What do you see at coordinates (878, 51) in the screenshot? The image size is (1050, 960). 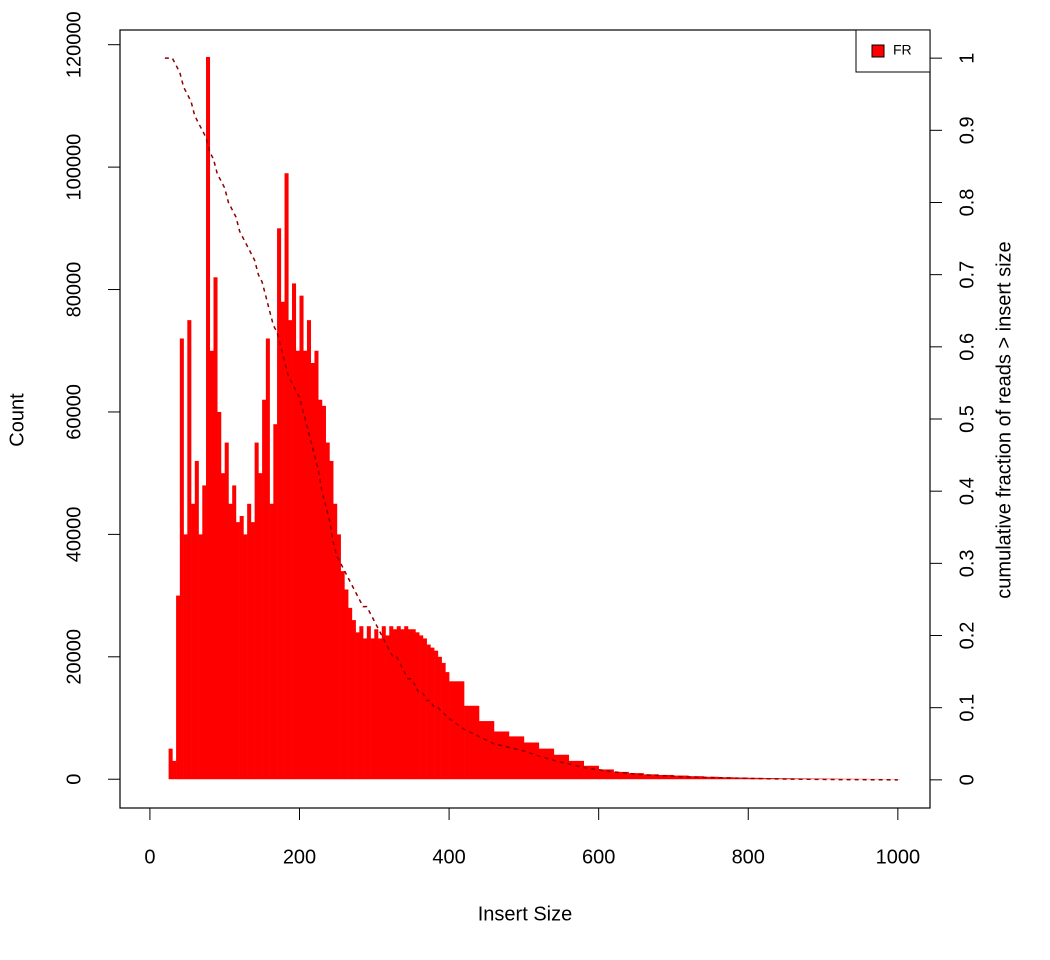 I see `legend-swatch` at bounding box center [878, 51].